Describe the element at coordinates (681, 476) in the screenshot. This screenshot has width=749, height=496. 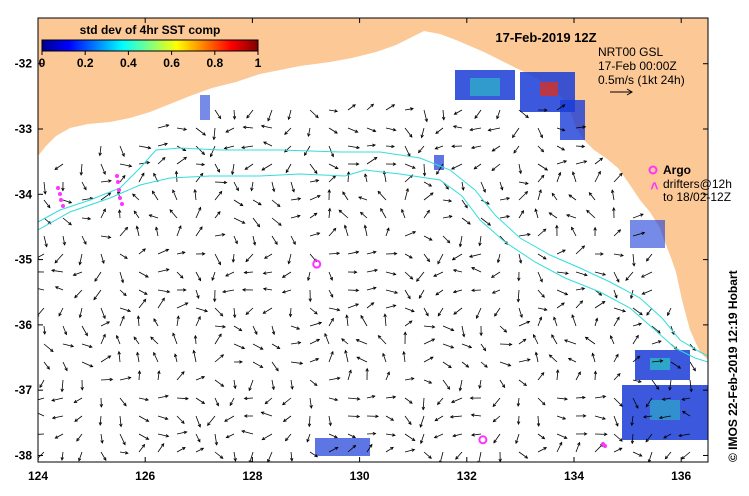
I see `x-tick-label: 136` at that location.